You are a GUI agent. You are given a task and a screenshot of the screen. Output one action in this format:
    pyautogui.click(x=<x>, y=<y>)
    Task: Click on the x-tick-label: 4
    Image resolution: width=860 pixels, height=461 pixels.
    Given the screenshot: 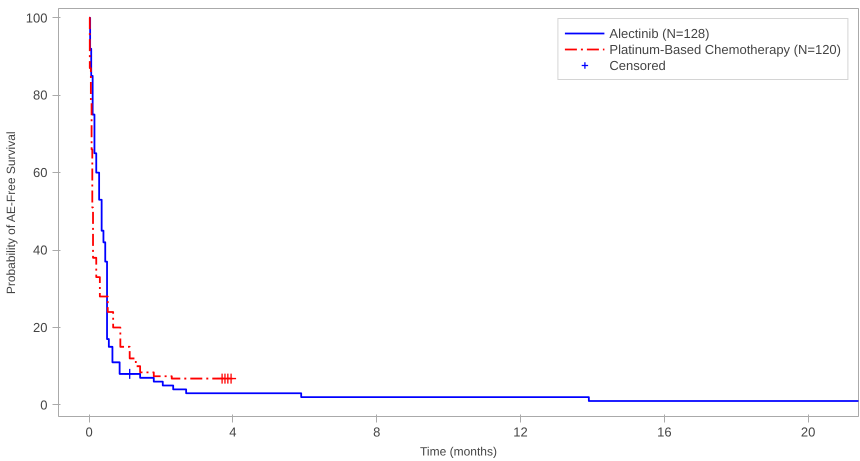 What is the action you would take?
    pyautogui.click(x=232, y=432)
    